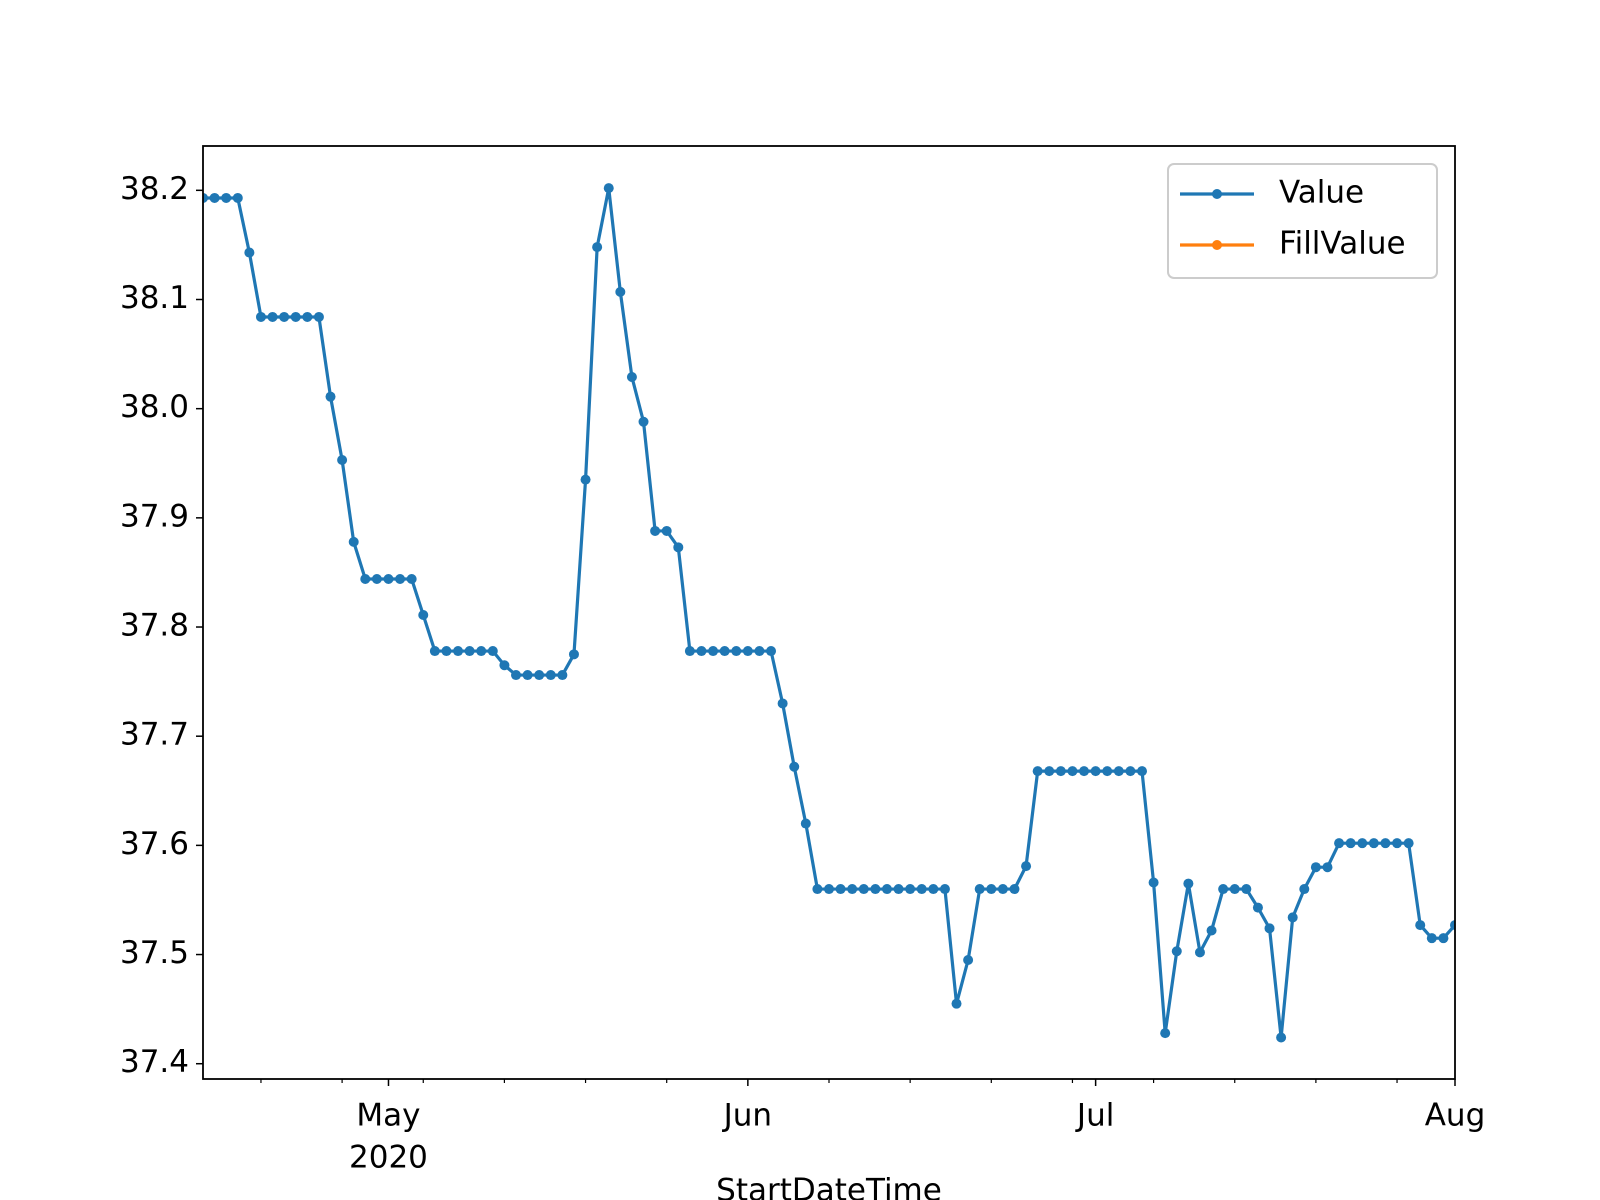 This screenshot has width=1600, height=1200. What do you see at coordinates (154, 516) in the screenshot?
I see `y-tick-label: 37.9` at bounding box center [154, 516].